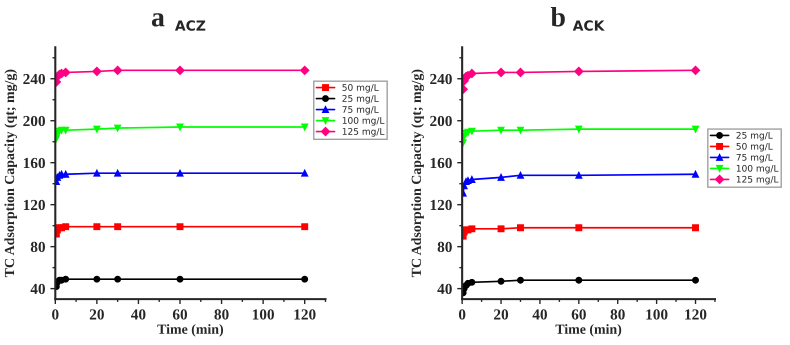 The height and width of the screenshot is (345, 790). Describe the element at coordinates (190, 25) in the screenshot. I see `chart-title: ACZ` at that location.